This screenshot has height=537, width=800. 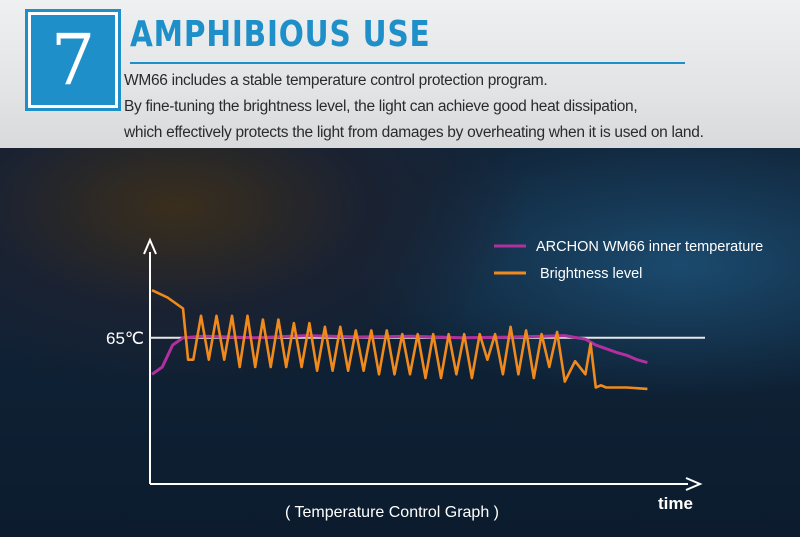 I want to click on x-axis-label: time, so click(x=675, y=503).